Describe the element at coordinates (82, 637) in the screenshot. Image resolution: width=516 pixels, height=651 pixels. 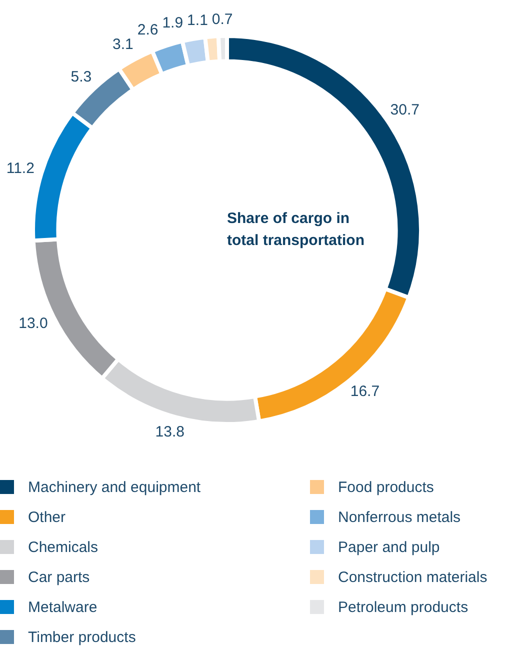
I see `legend-label: Timber products` at that location.